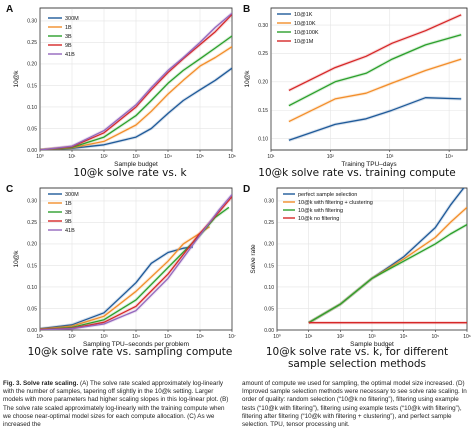 This screenshot has width=474, height=432. Describe the element at coordinates (277, 337) in the screenshot. I see `x-tick-label: 10⁰` at that location.